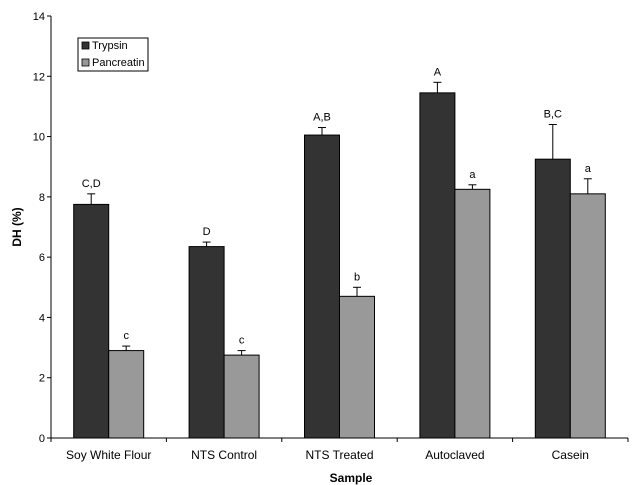 The width and height of the screenshot is (644, 485). What do you see at coordinates (42, 379) in the screenshot?
I see `y-tick-label: 2` at bounding box center [42, 379].